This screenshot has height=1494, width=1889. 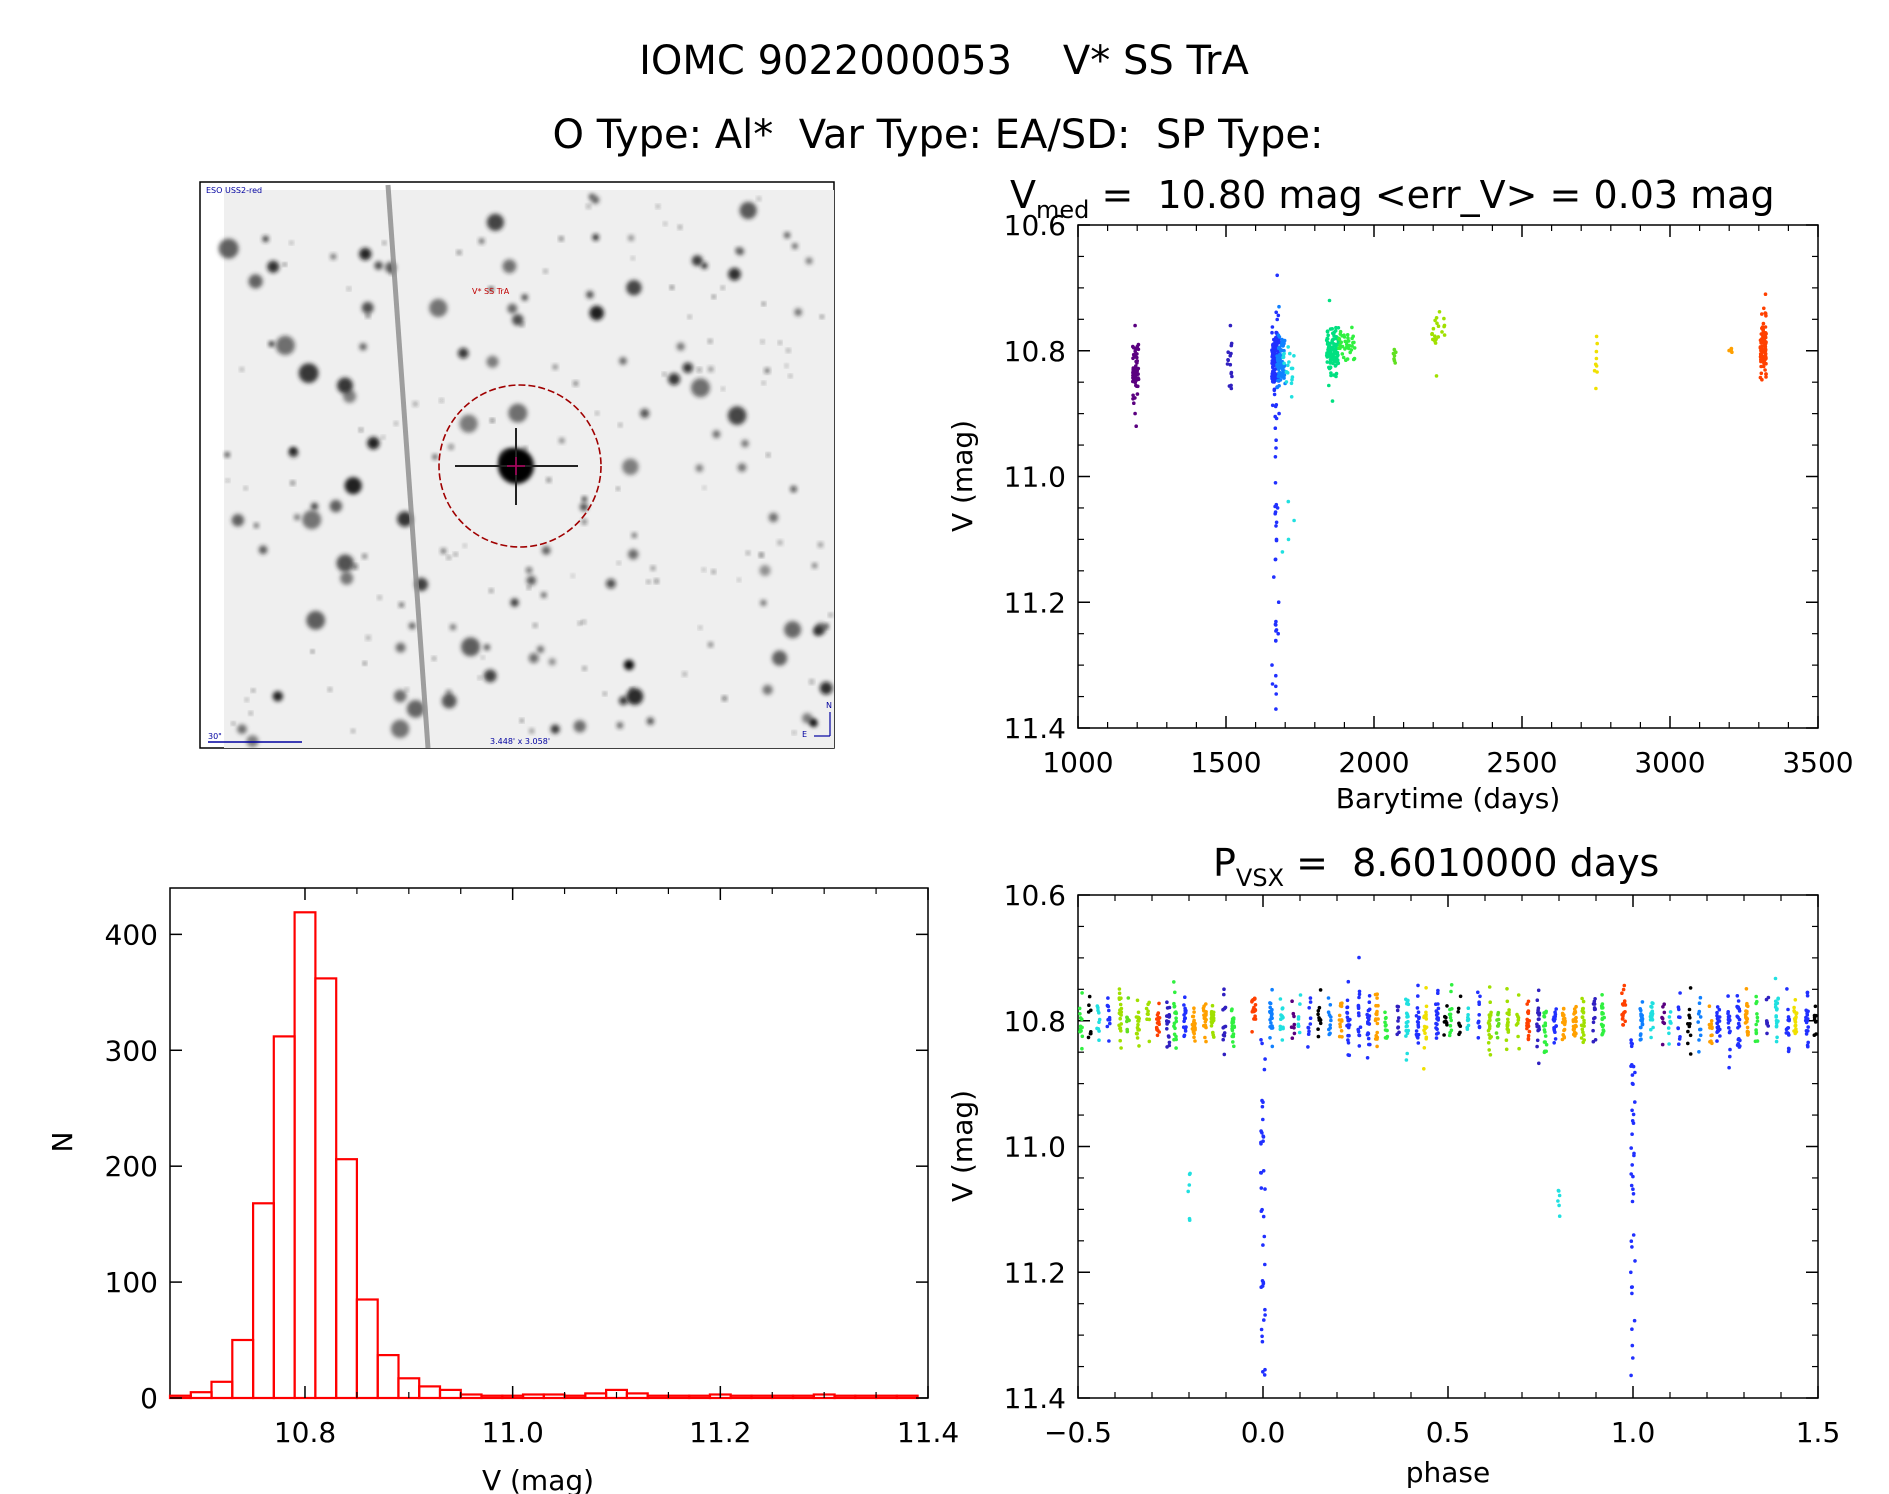 What do you see at coordinates (1263, 1432) in the screenshot?
I see `phased-xtick-label: 0.0` at bounding box center [1263, 1432].